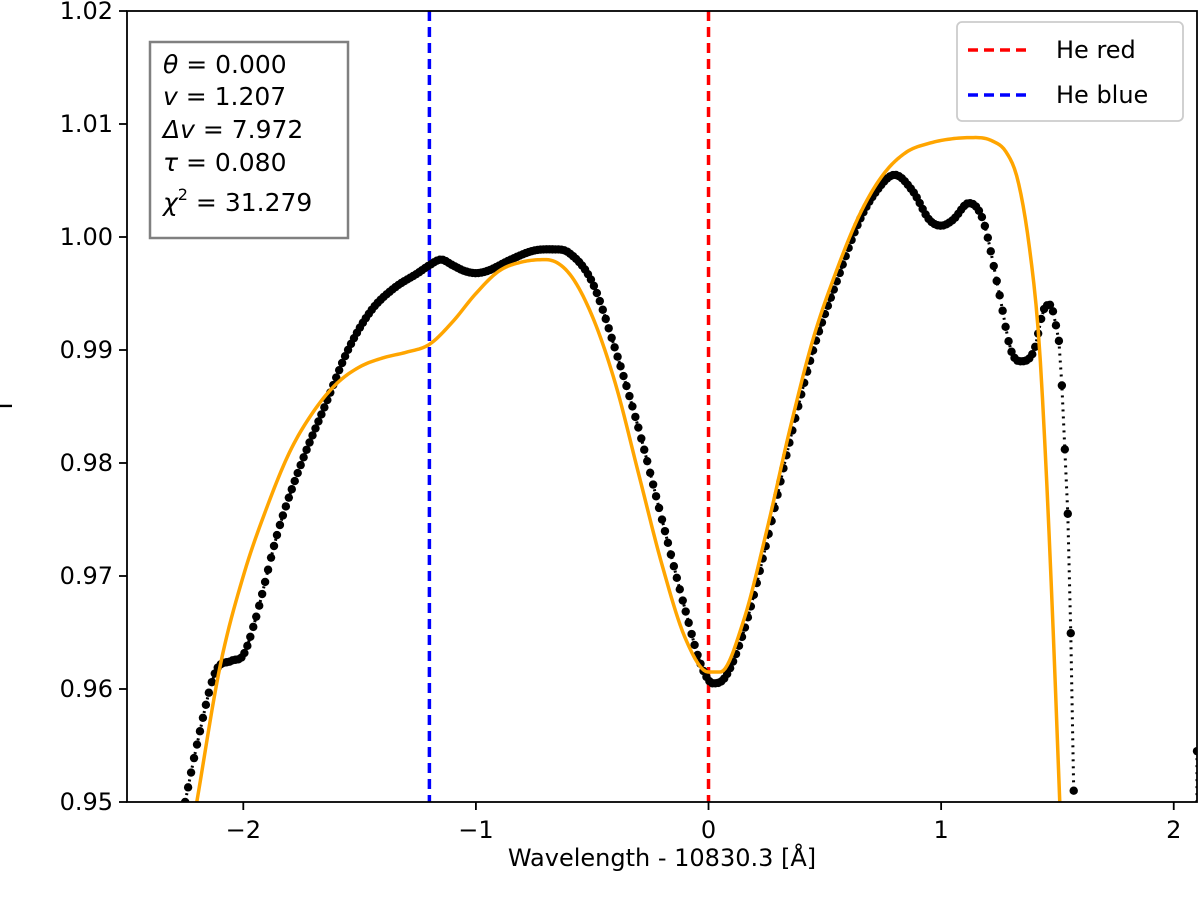 The image size is (1200, 899). I want to click on param-tau: τ = 0.080, so click(224, 162).